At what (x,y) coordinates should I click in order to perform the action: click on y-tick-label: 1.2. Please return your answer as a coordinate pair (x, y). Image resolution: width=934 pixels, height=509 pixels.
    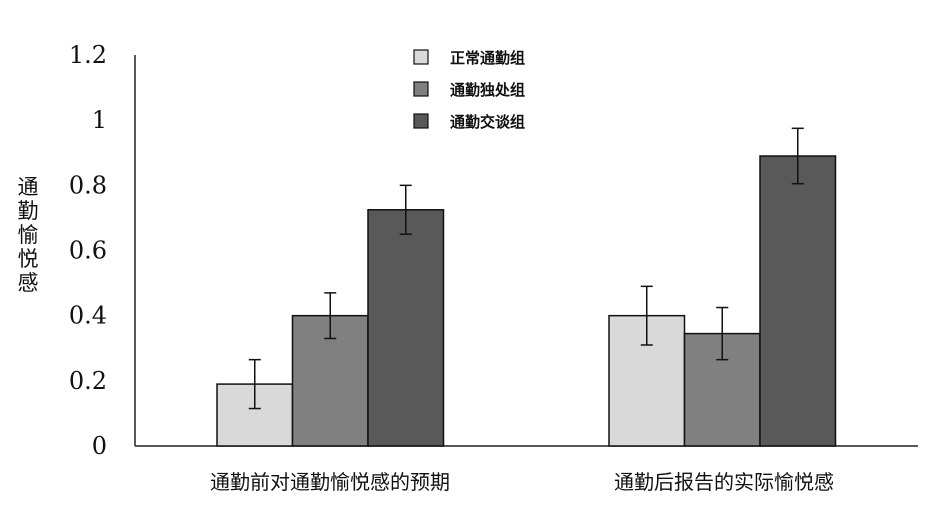
    Looking at the image, I should click on (88, 55).